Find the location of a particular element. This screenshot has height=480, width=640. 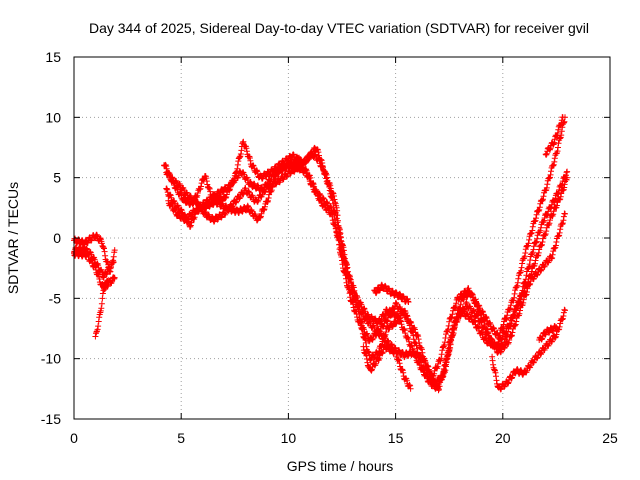

x-tick-labels: 0 5 10 15 20 25 is located at coordinates (344, 438).